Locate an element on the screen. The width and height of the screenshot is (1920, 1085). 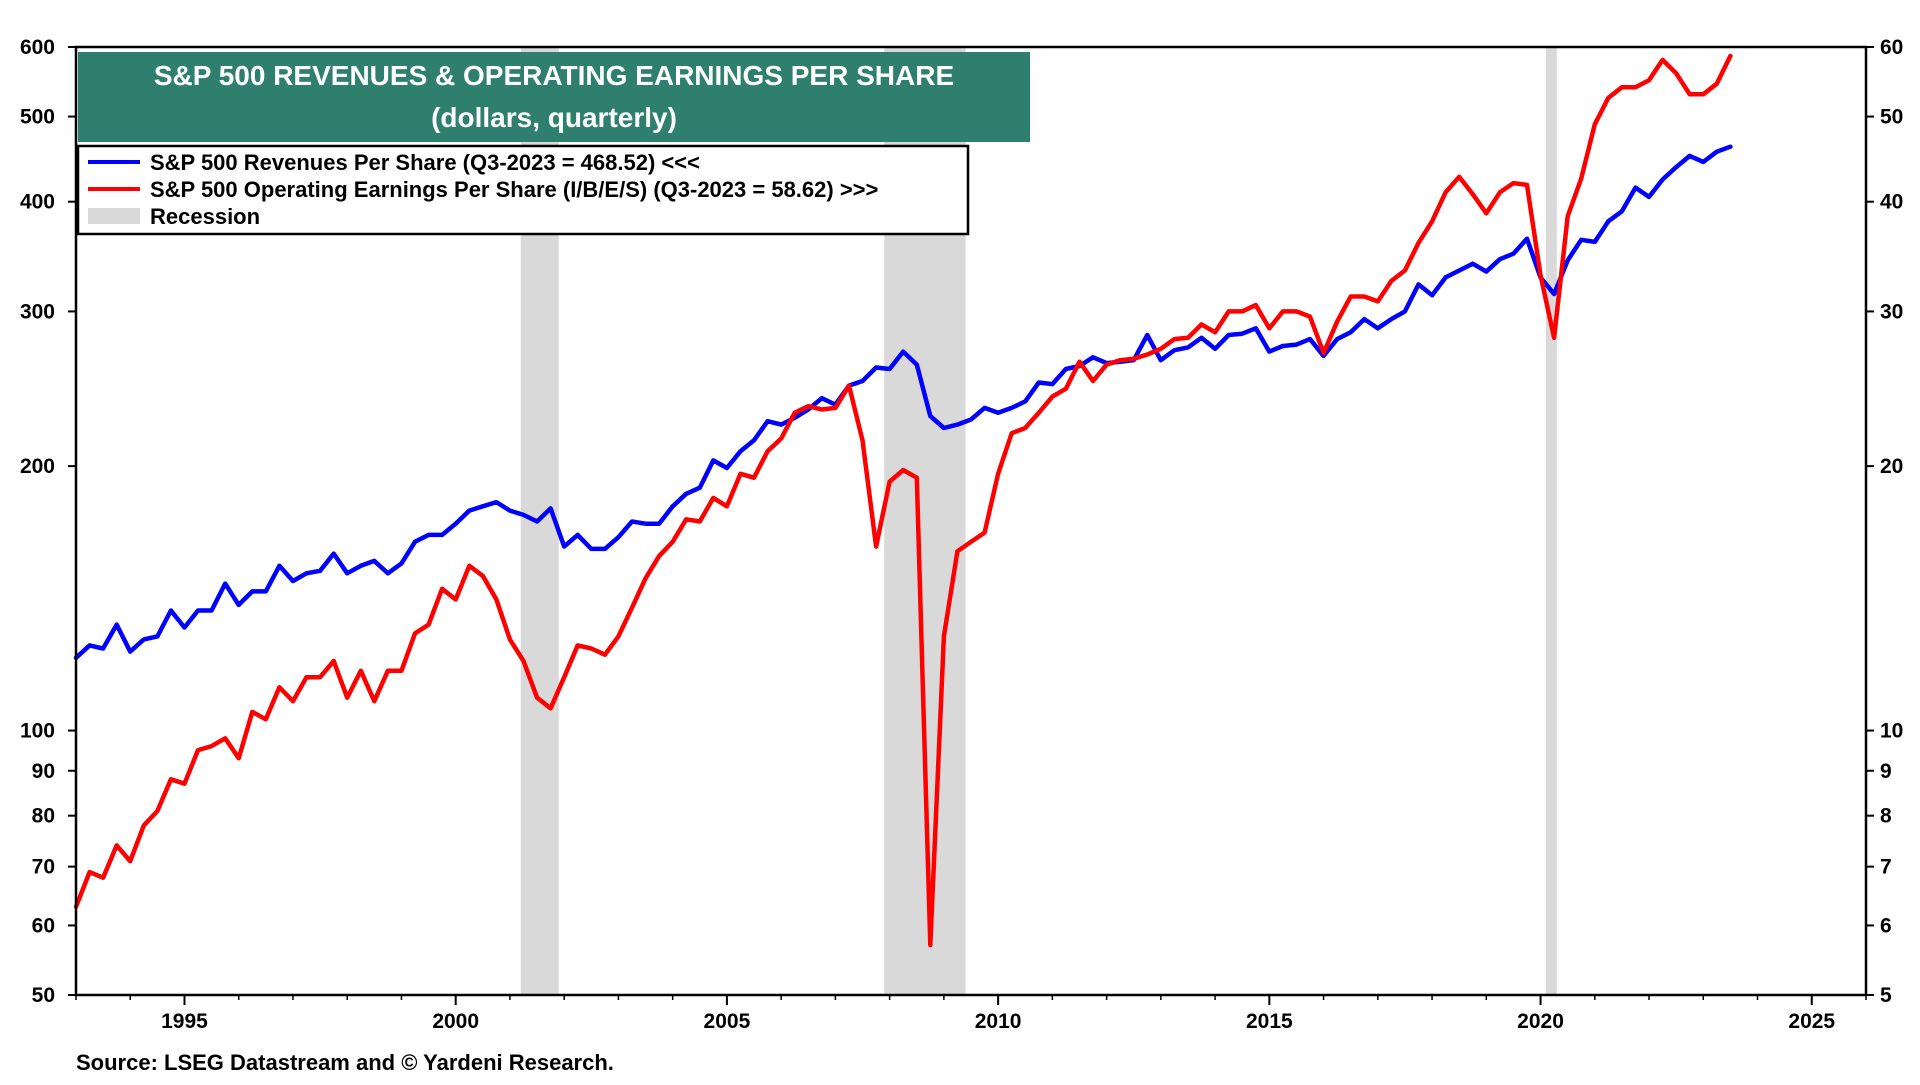
chart-subtitle: (dollars, quarterly) is located at coordinates (554, 117).